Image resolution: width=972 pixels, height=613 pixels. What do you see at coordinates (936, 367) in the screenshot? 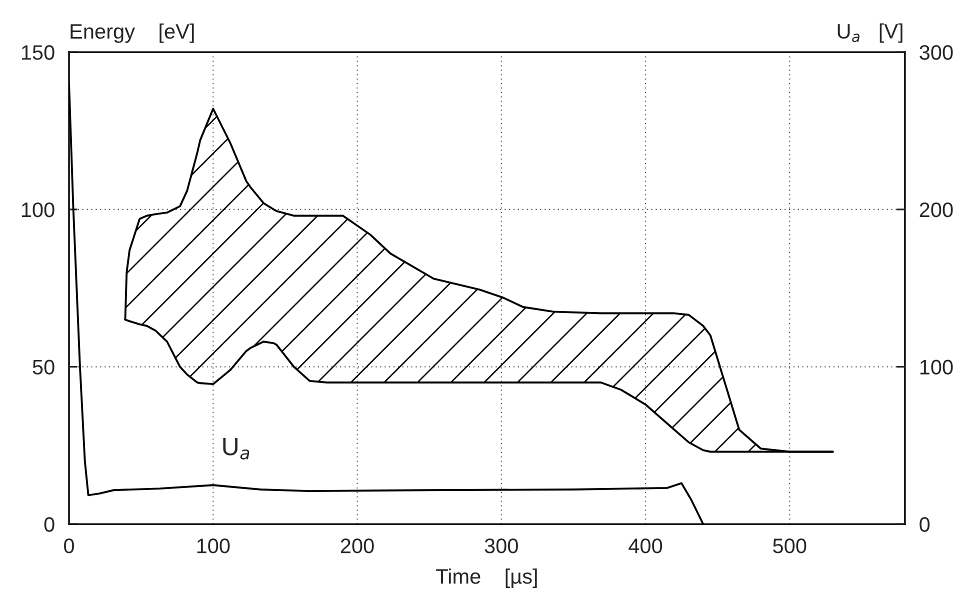
I see `y2-tick-label: 100` at bounding box center [936, 367].